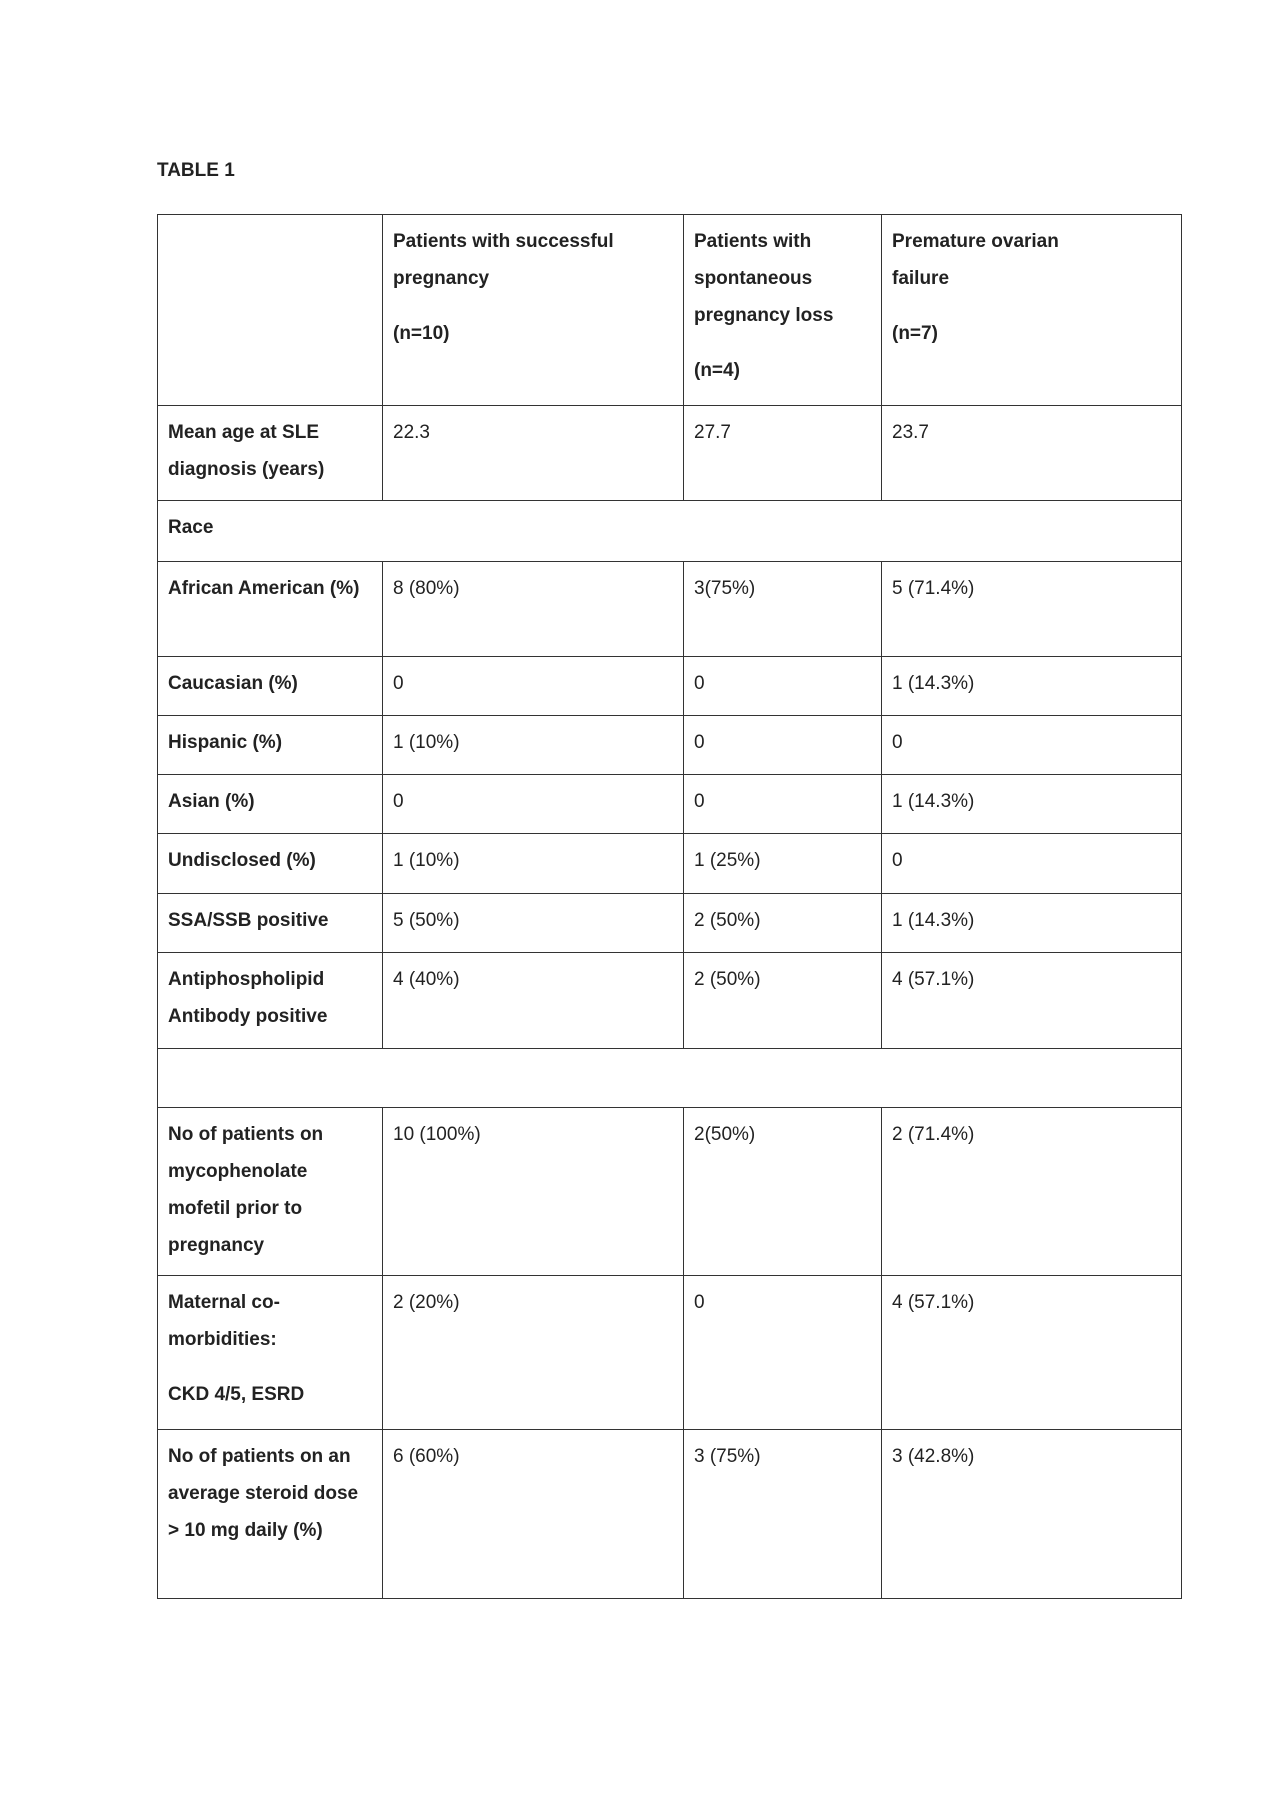  What do you see at coordinates (753, 241) in the screenshot?
I see `header-line: Patients with` at bounding box center [753, 241].